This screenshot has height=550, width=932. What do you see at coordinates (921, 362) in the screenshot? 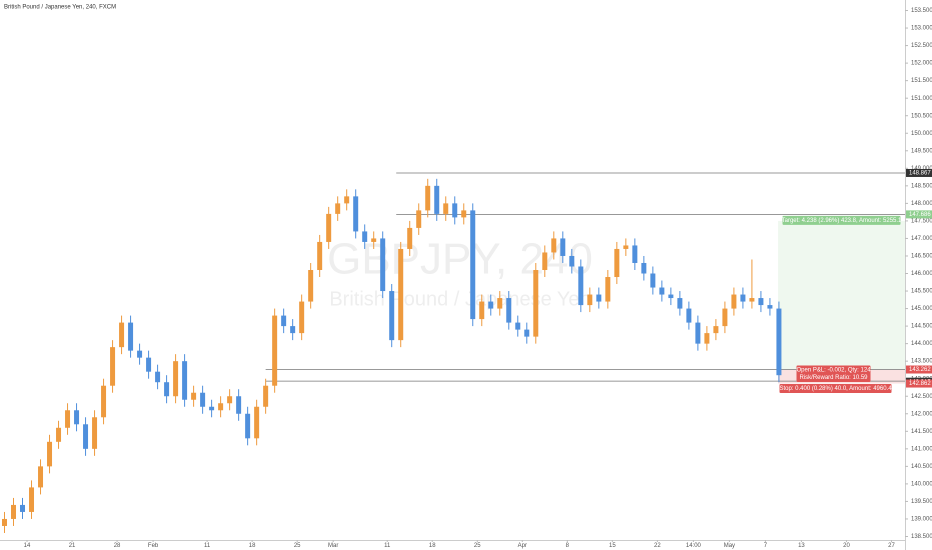
I see `y-tick-label: 143.500` at bounding box center [921, 362].